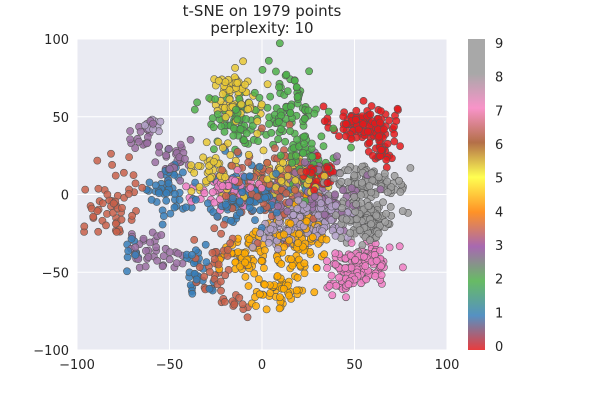  Describe the element at coordinates (499, 179) in the screenshot. I see `colorbar-tick-label: 5` at that location.